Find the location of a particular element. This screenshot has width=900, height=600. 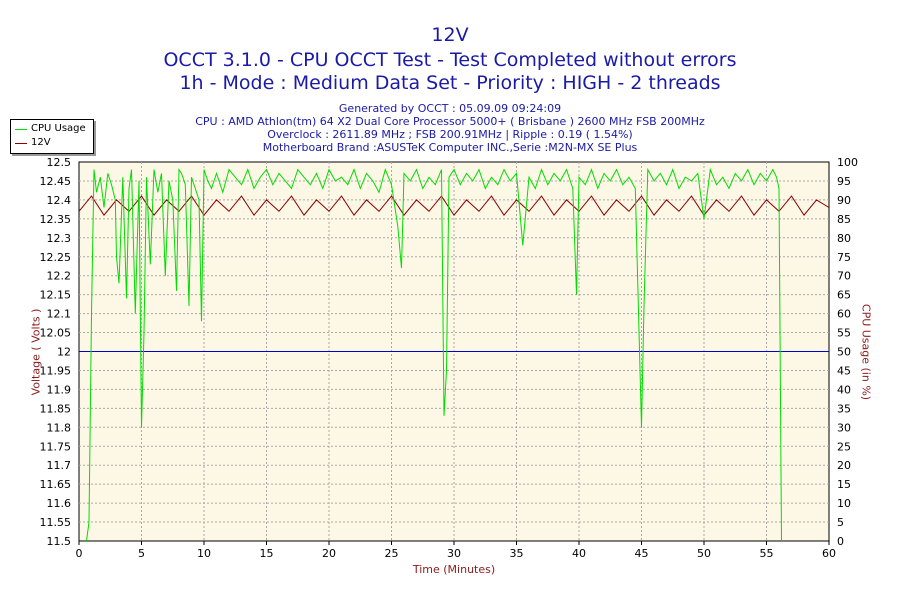

y-right-tick-label: 60 is located at coordinates (844, 314).